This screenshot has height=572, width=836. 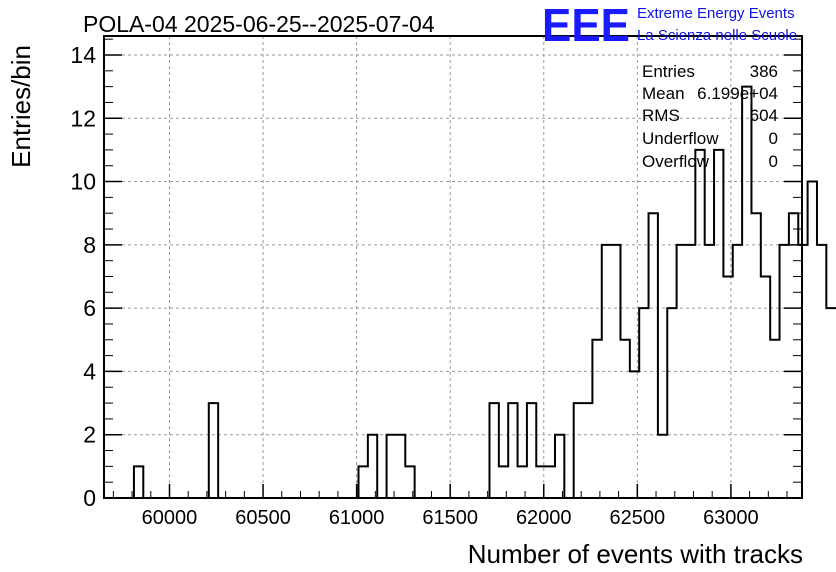 I want to click on stats-mean-value: 6.199e+04, so click(x=737, y=93).